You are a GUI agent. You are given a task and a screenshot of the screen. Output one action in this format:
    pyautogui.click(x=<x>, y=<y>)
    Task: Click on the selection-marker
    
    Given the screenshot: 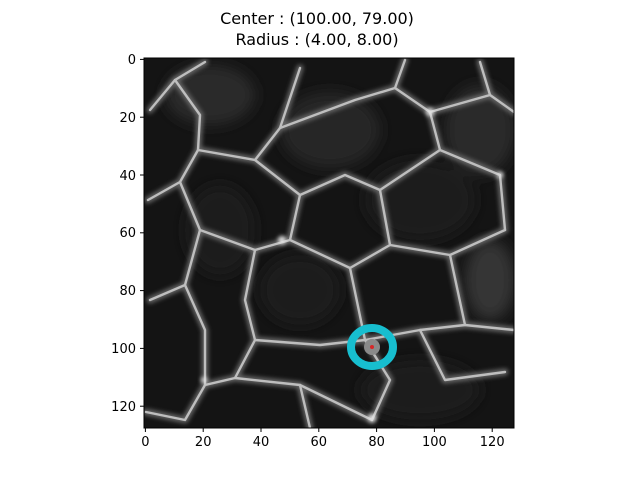 What is the action you would take?
    pyautogui.click(x=372, y=347)
    